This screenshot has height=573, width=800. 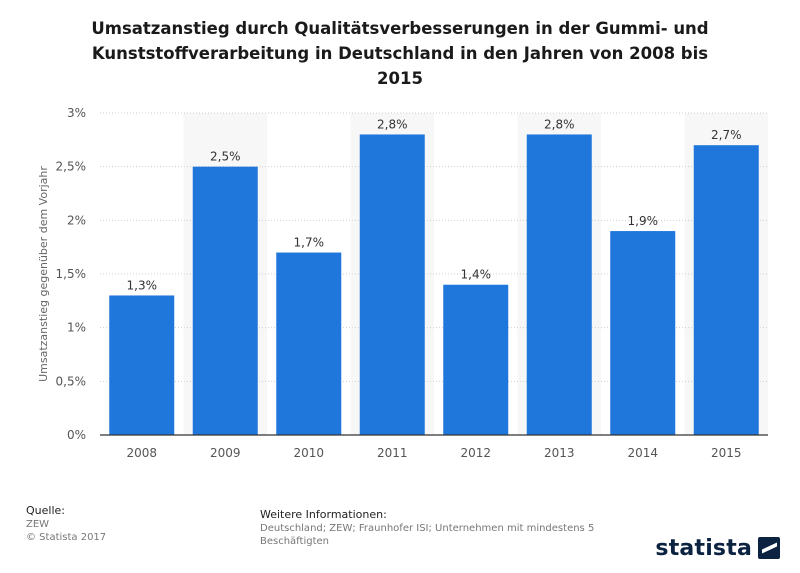 What do you see at coordinates (225, 157) in the screenshot?
I see `data-label: 2,5%` at bounding box center [225, 157].